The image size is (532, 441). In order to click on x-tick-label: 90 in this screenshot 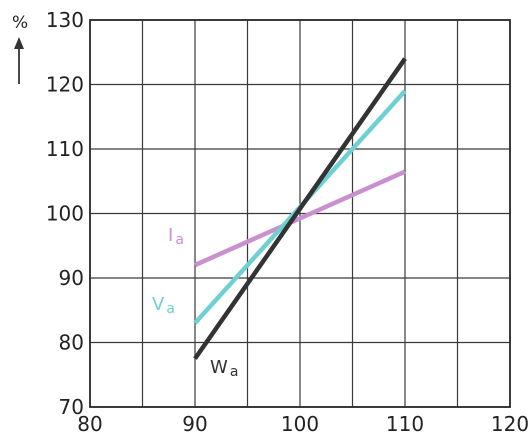, I will do `click(194, 424)`.